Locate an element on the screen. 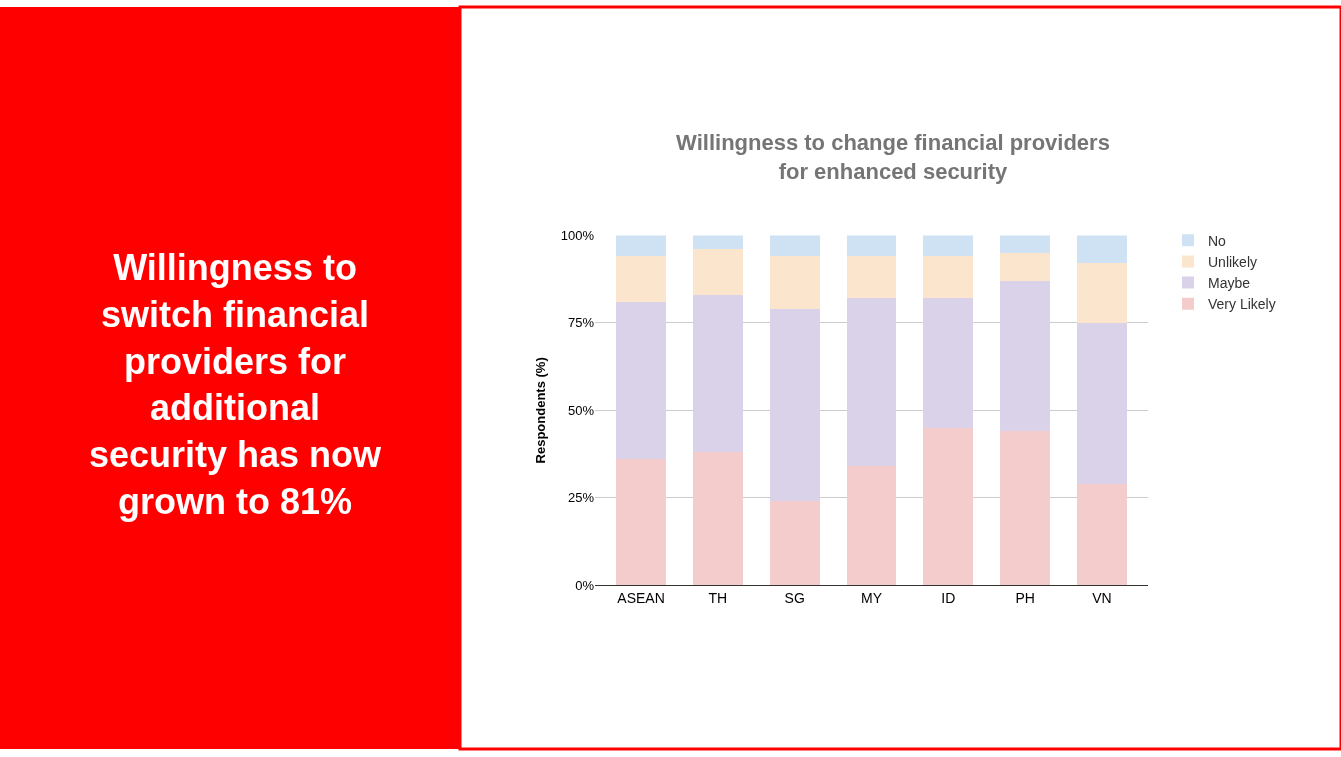  y-tick-label: 25% is located at coordinates (581, 498).